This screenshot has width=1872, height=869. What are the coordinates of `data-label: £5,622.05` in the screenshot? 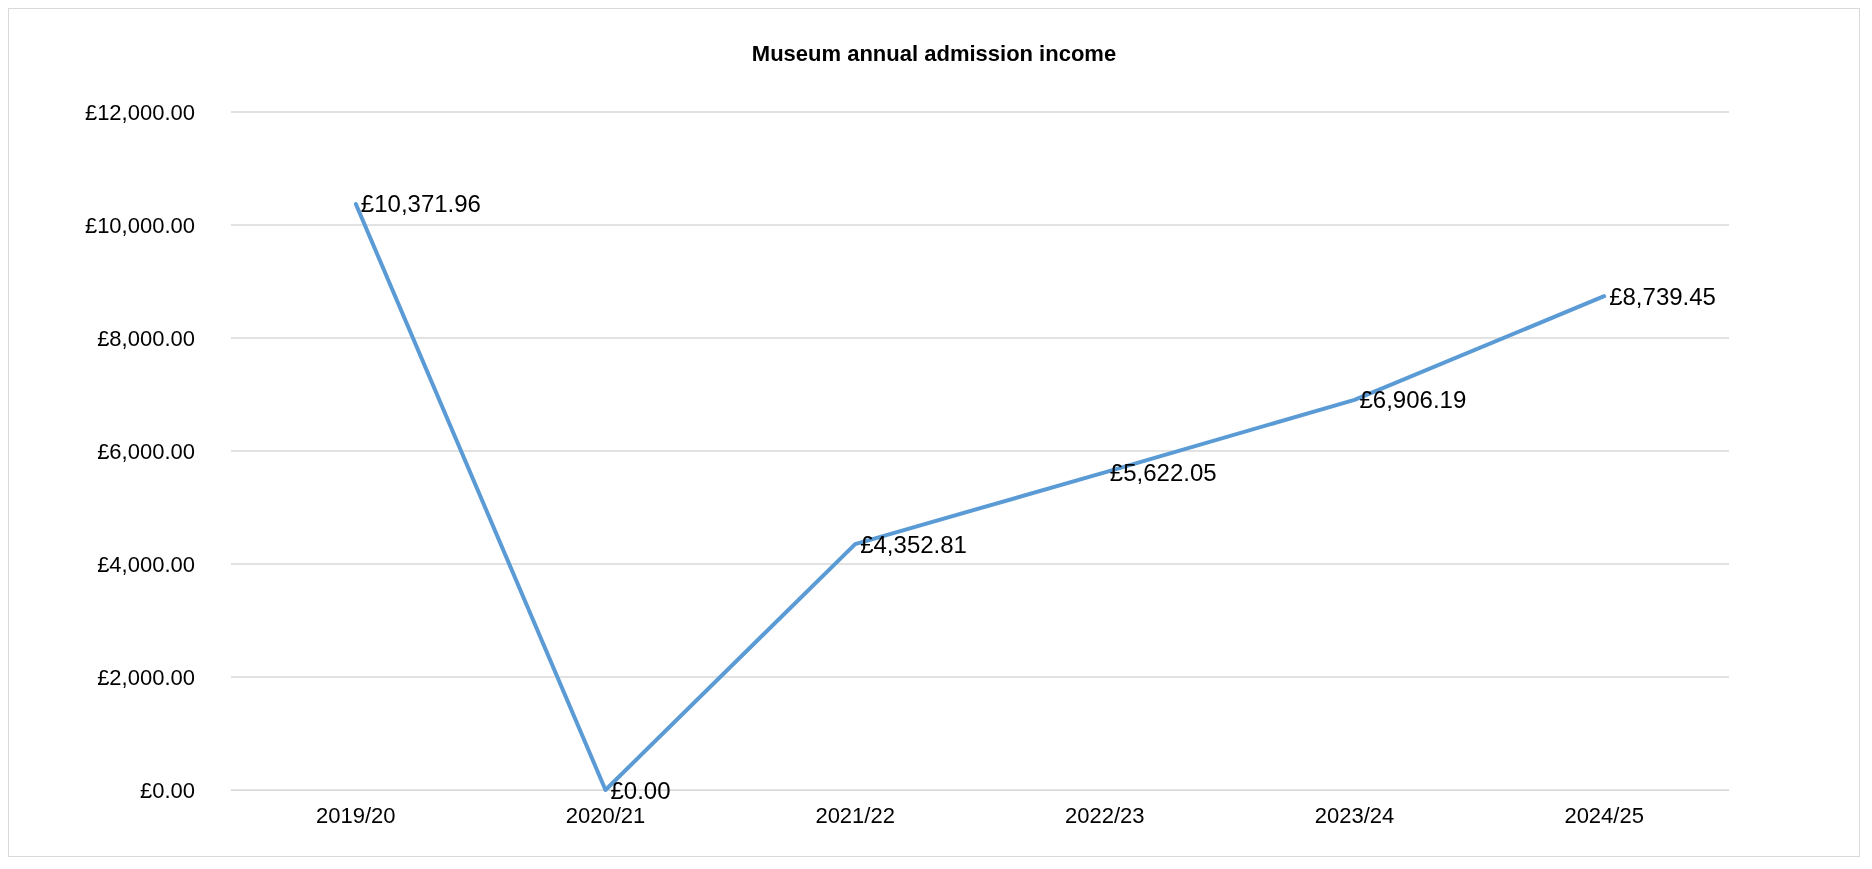 It's located at (1163, 472).